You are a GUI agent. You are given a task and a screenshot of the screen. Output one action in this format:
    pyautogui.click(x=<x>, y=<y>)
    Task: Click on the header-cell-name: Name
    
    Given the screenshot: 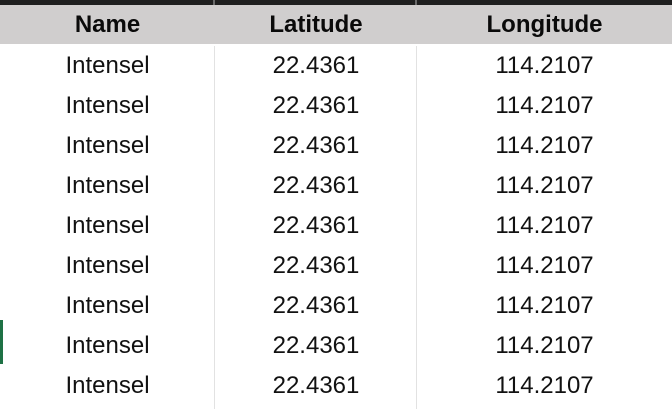 What is the action you would take?
    pyautogui.click(x=107, y=24)
    